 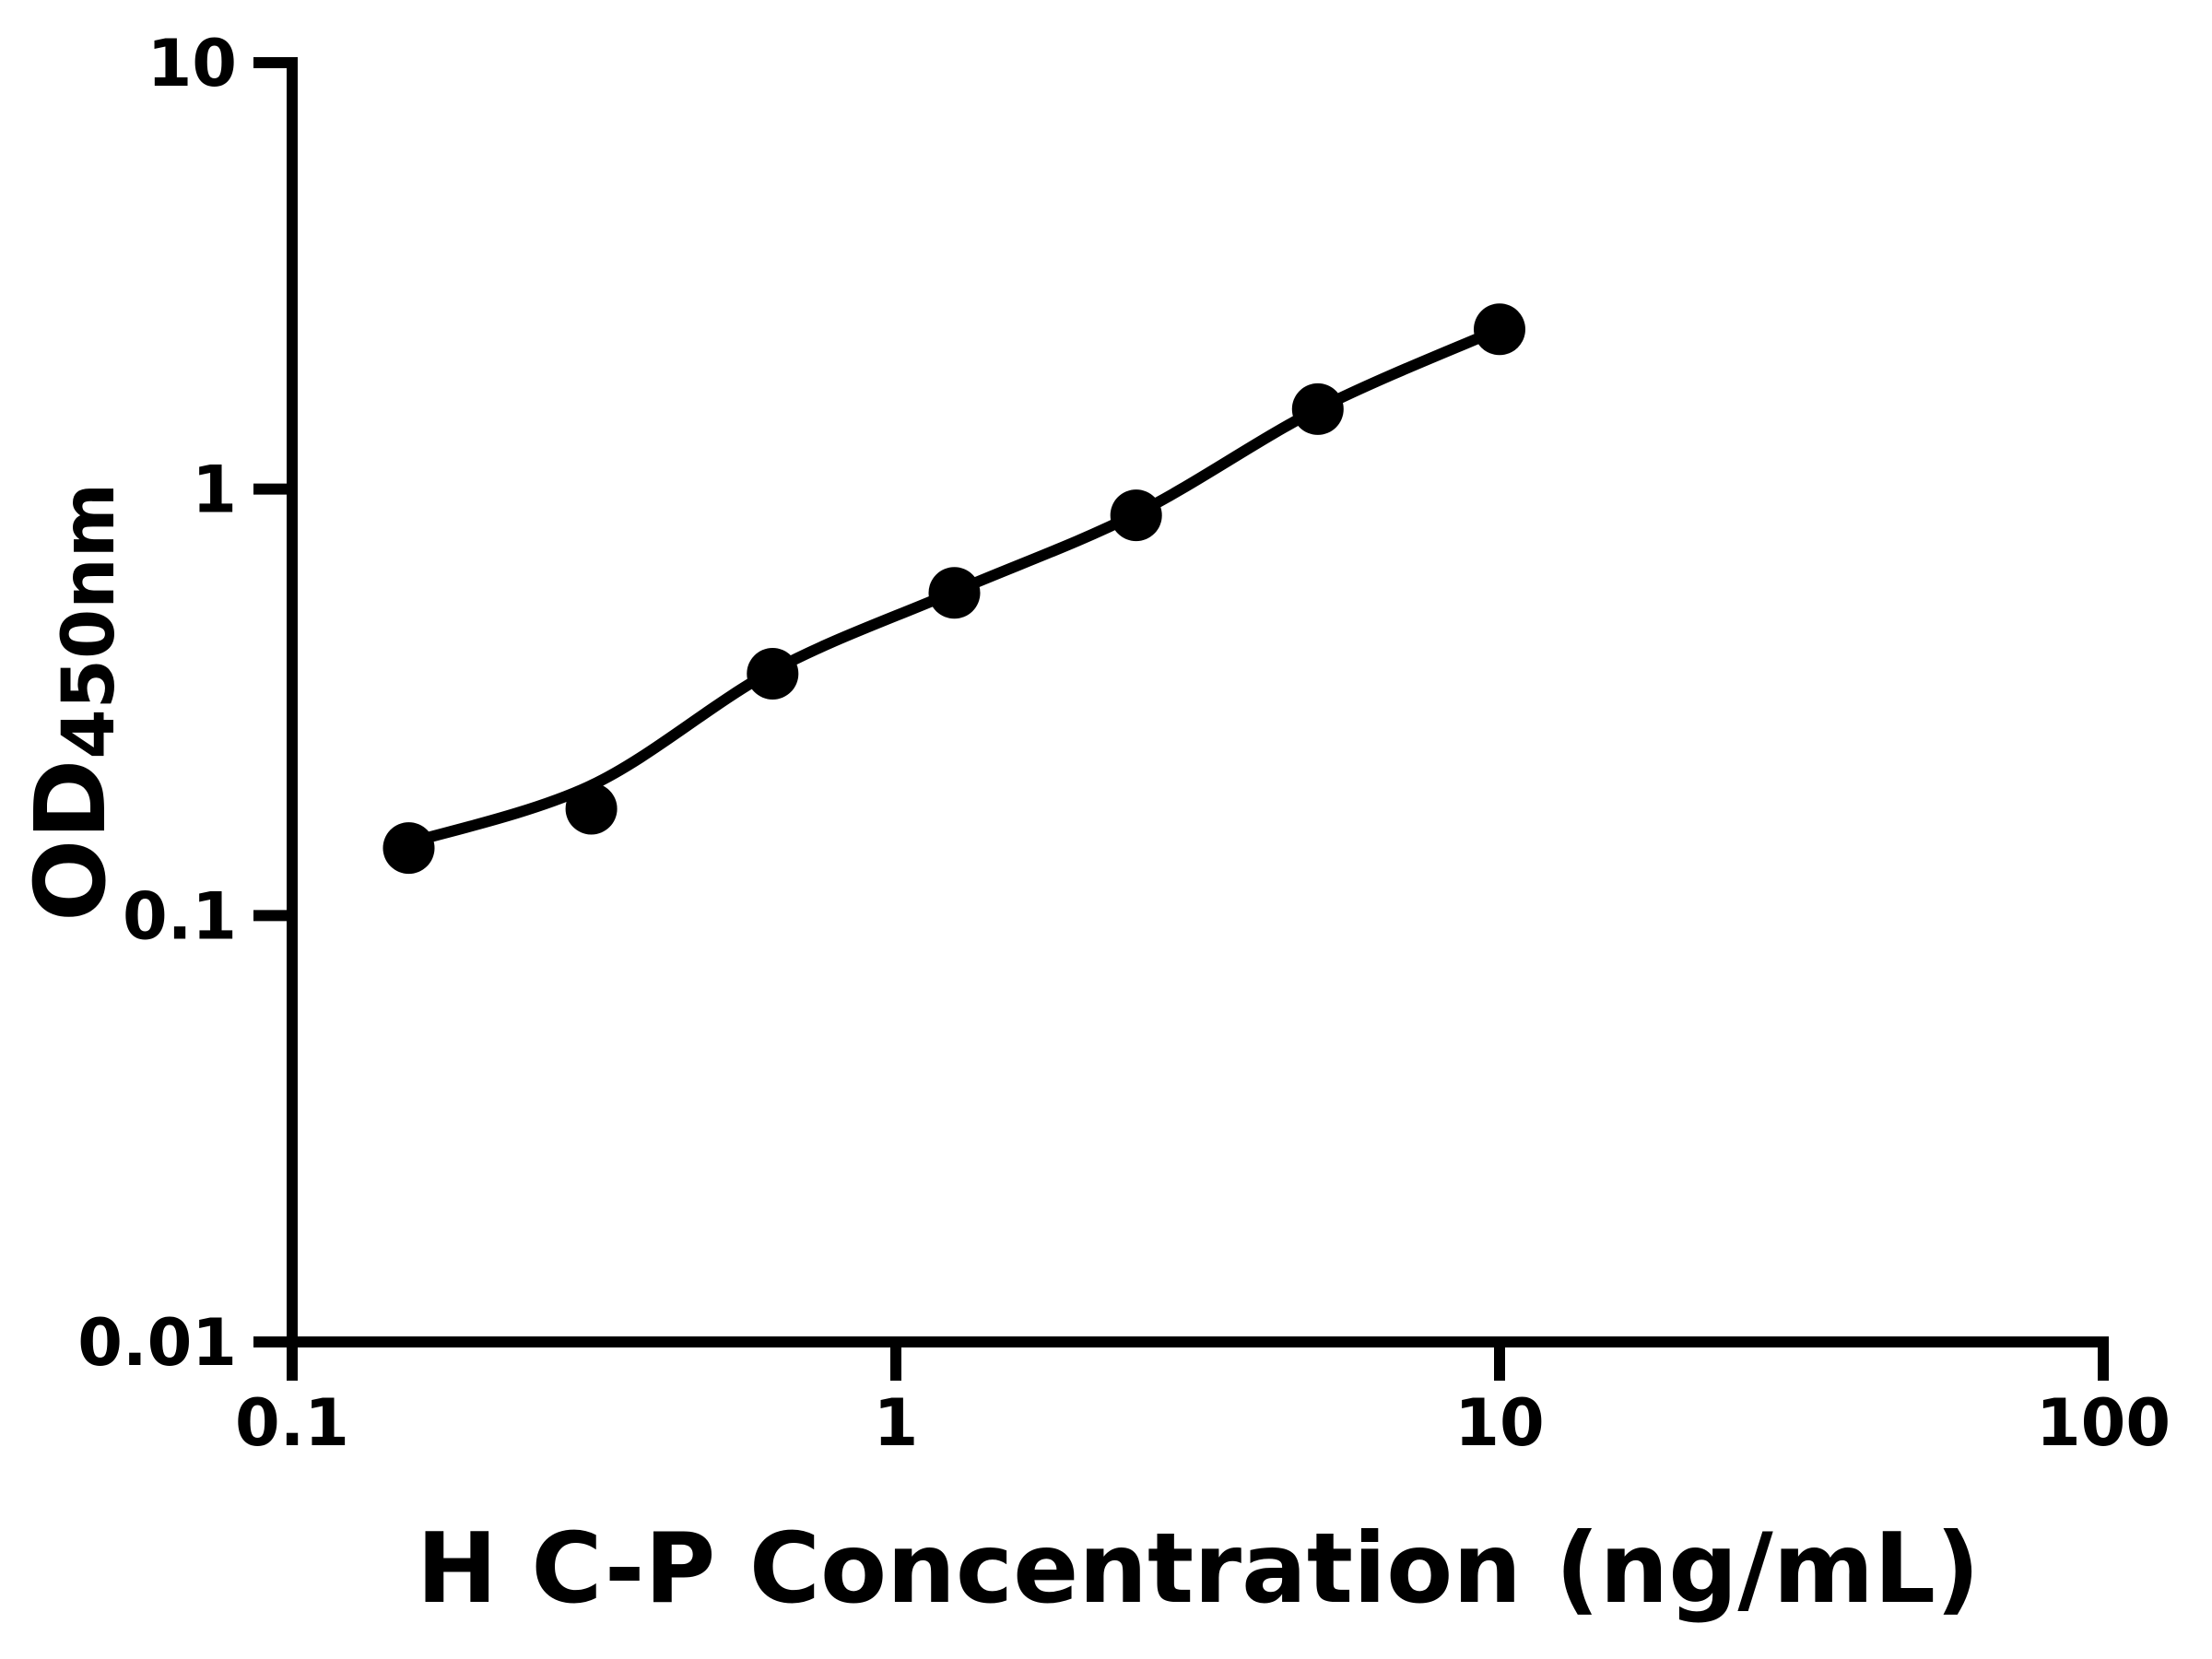 I want to click on y-tick-label: 10, so click(x=192, y=63).